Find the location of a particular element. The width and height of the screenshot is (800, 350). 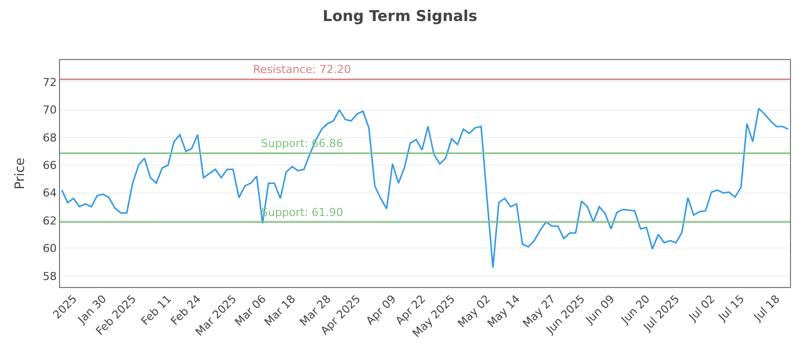

x-tick-label: Jul 15 is located at coordinates (731, 308).